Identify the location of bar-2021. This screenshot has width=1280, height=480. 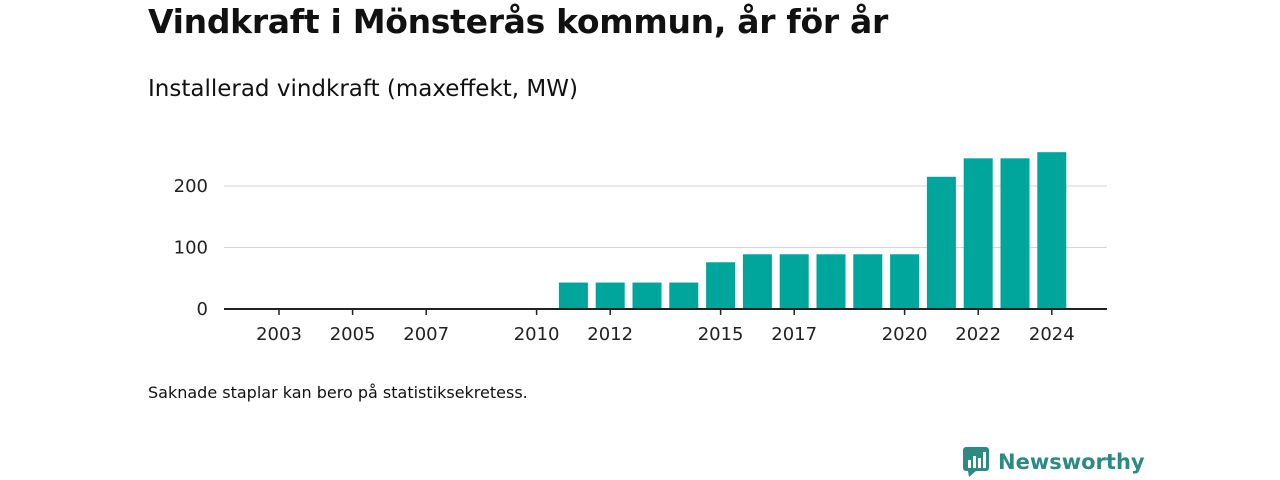
(941, 242).